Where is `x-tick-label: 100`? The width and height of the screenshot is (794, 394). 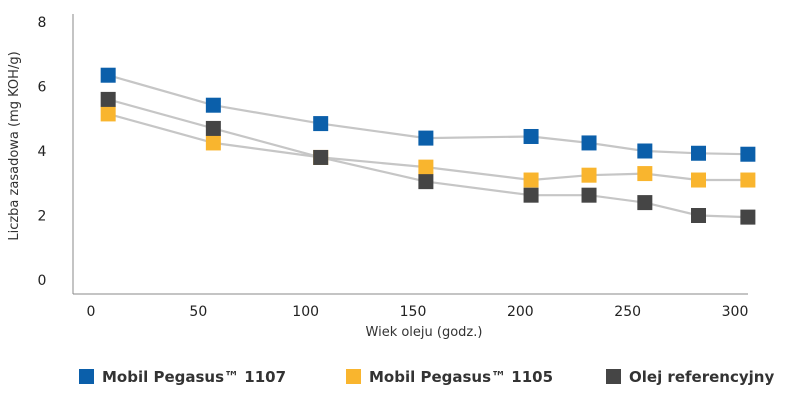
x-tick-label: 100 is located at coordinates (305, 312).